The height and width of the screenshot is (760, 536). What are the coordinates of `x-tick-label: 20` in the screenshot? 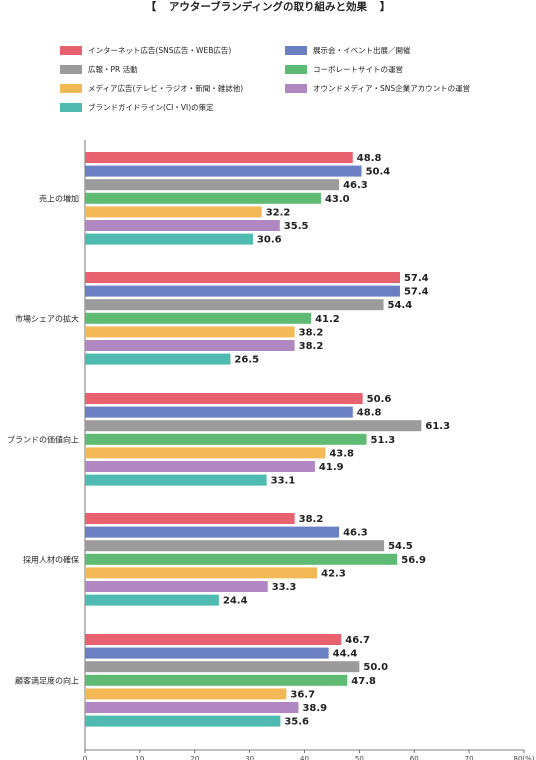 It's located at (194, 757).